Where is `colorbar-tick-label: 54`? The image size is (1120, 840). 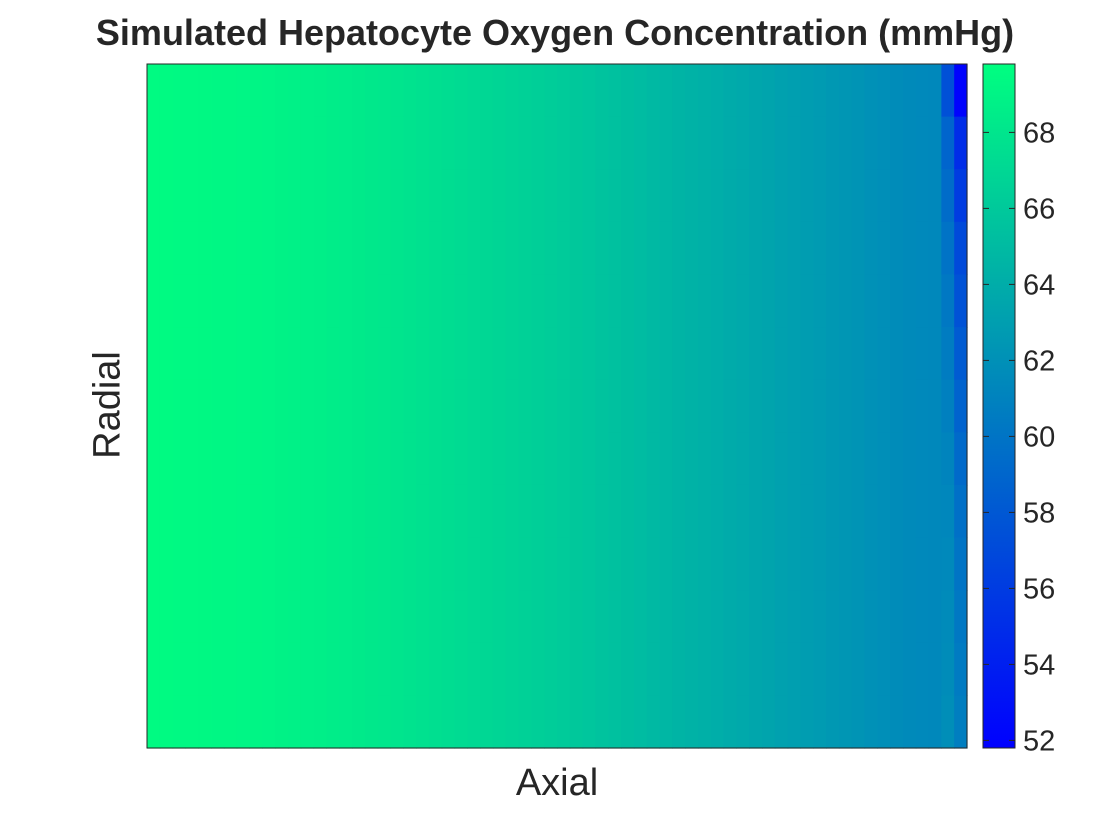
colorbar-tick-label: 54 is located at coordinates (1039, 665).